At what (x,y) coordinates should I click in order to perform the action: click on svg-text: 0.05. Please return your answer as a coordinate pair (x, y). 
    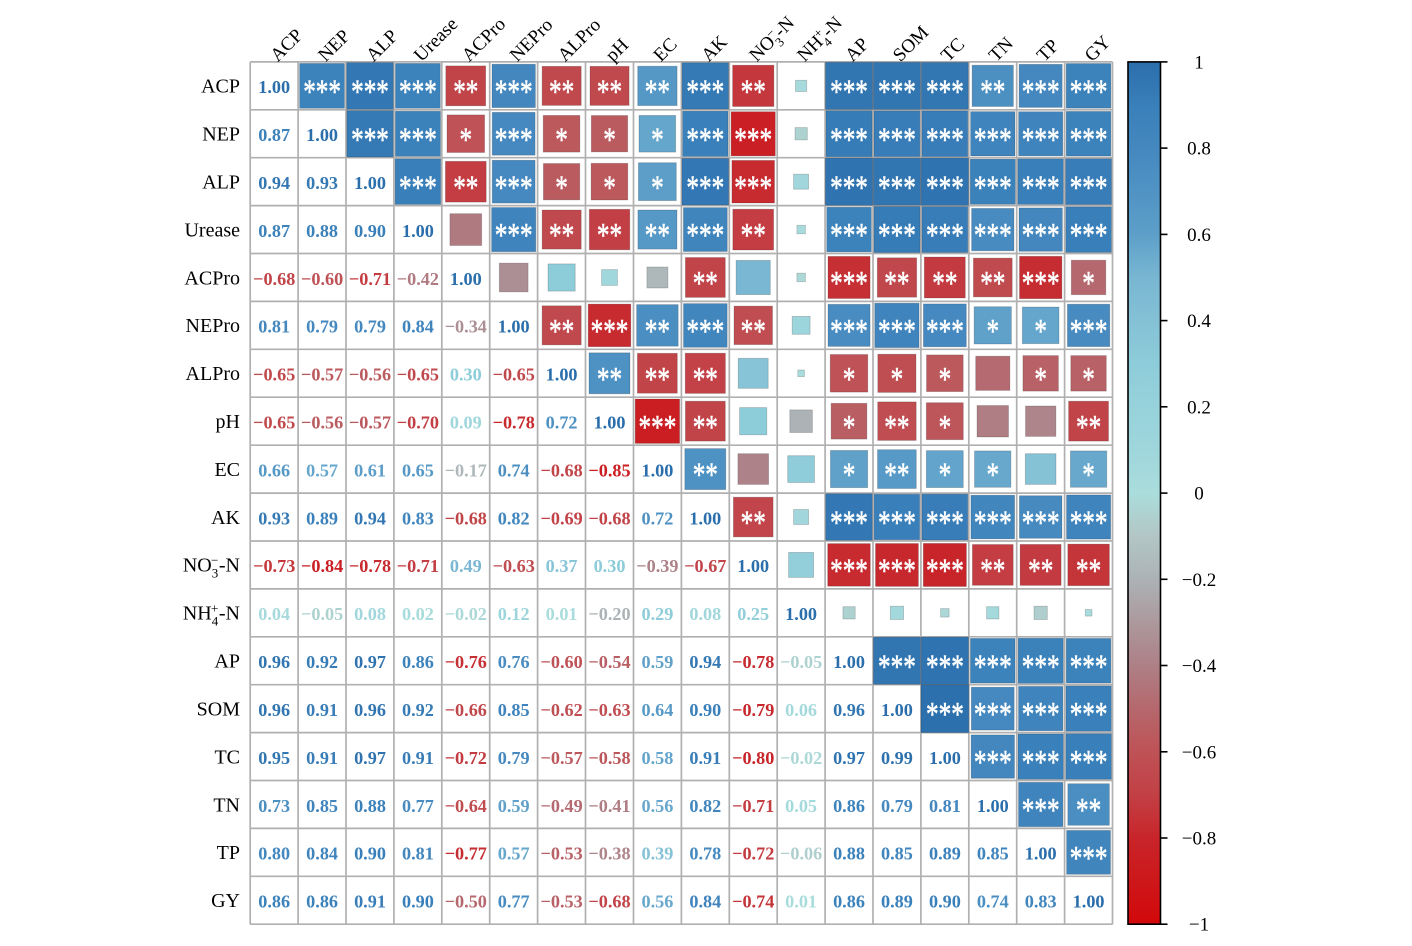
    Looking at the image, I should click on (801, 806).